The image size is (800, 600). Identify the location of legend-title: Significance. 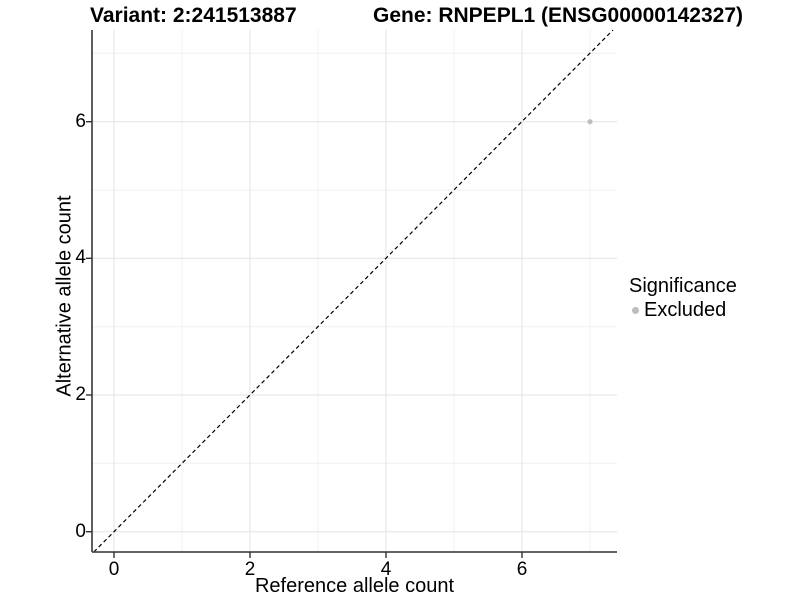
(683, 286).